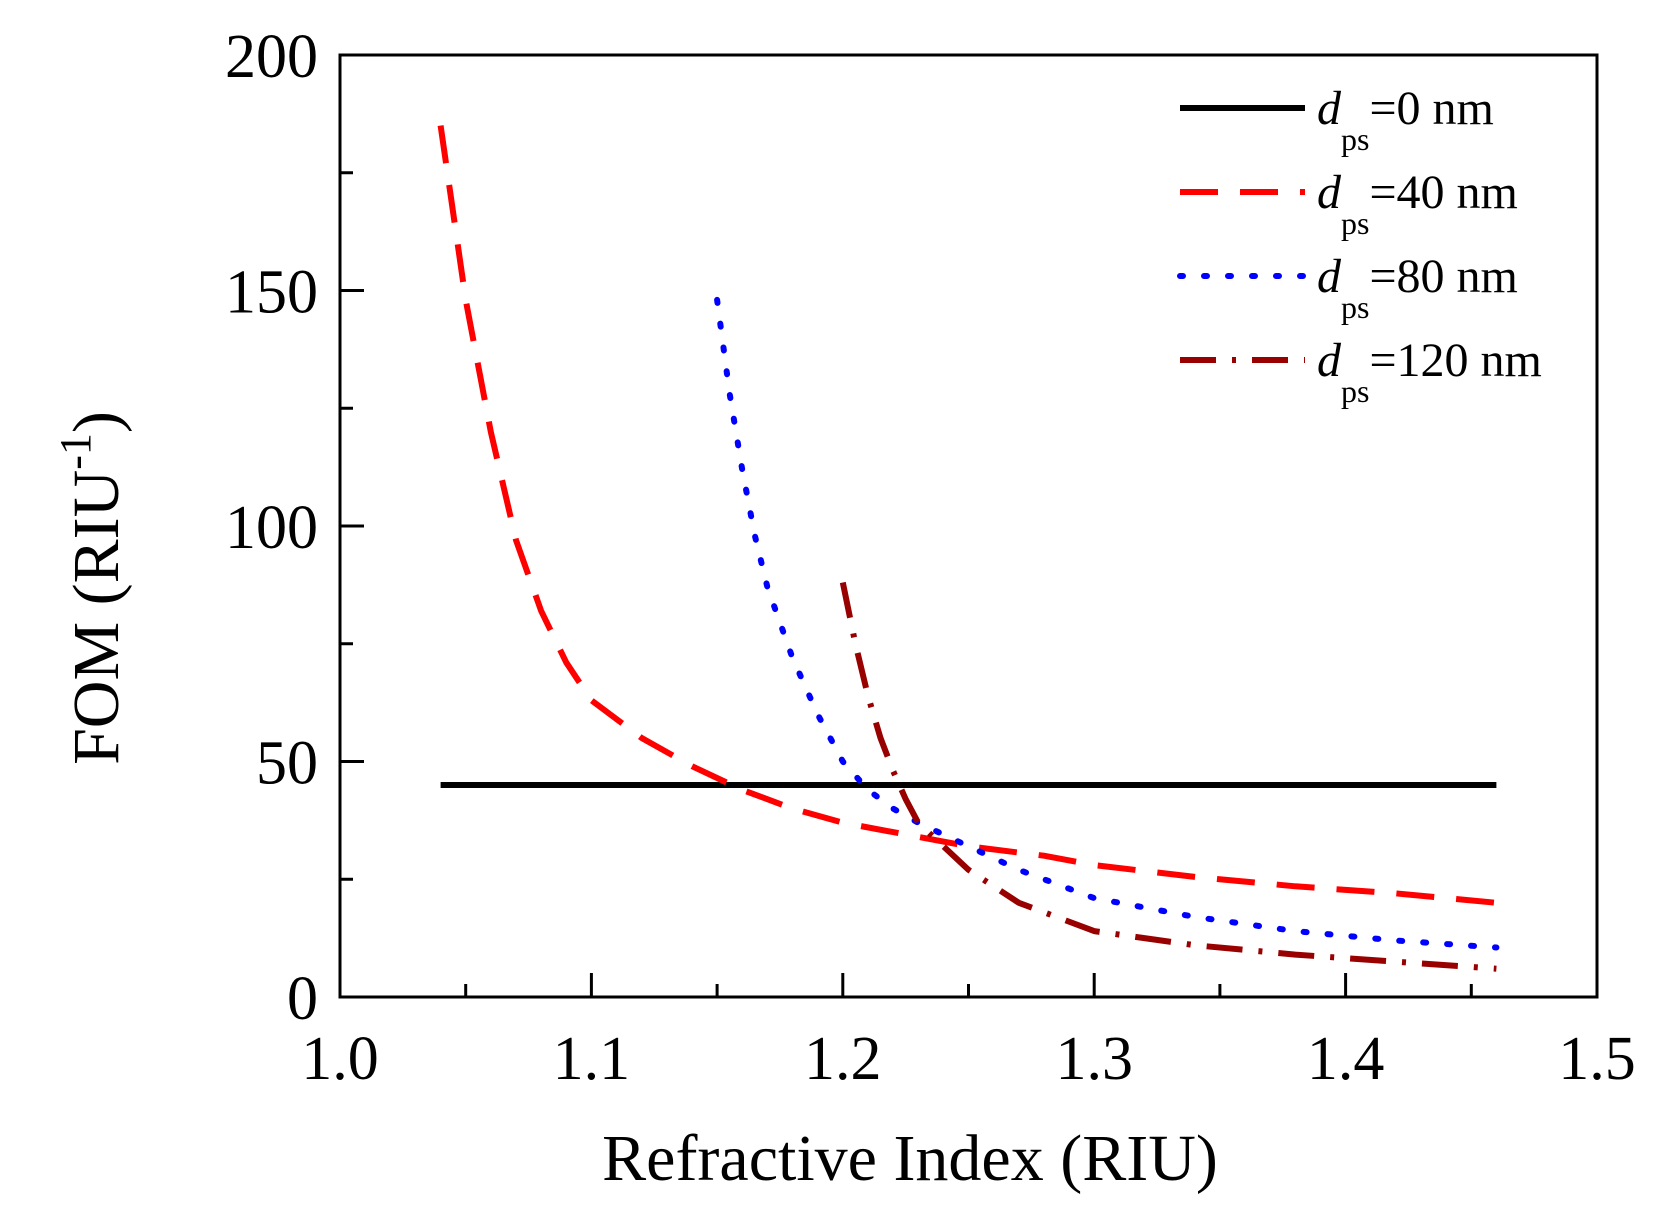  I want to click on x-tick-label: 1.1, so click(592, 1059).